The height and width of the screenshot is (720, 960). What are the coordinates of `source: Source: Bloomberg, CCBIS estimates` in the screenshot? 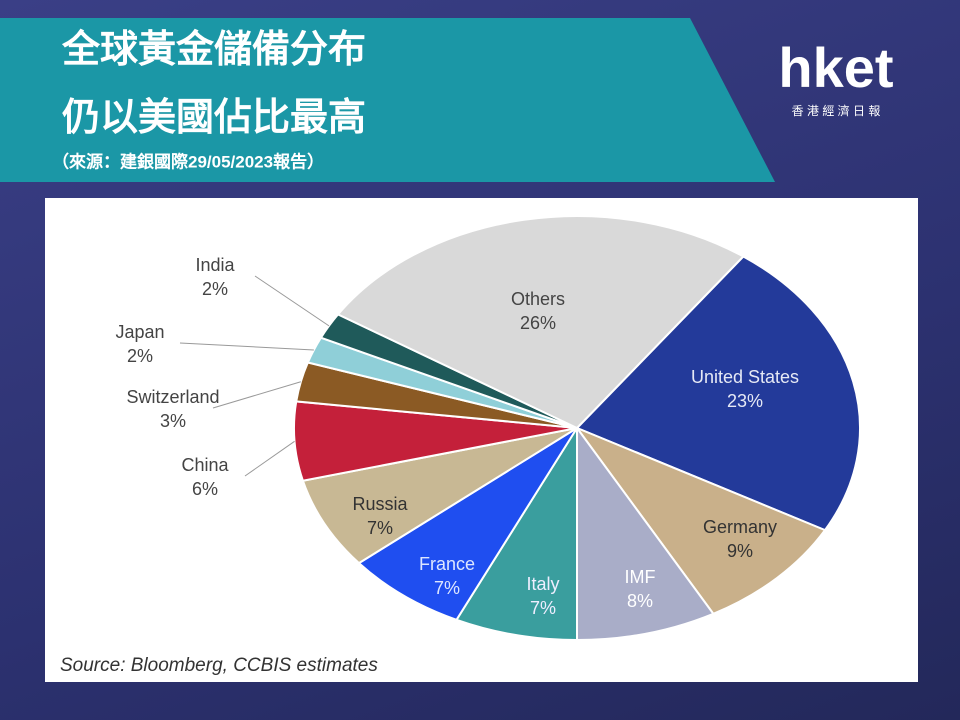 It's located at (219, 665).